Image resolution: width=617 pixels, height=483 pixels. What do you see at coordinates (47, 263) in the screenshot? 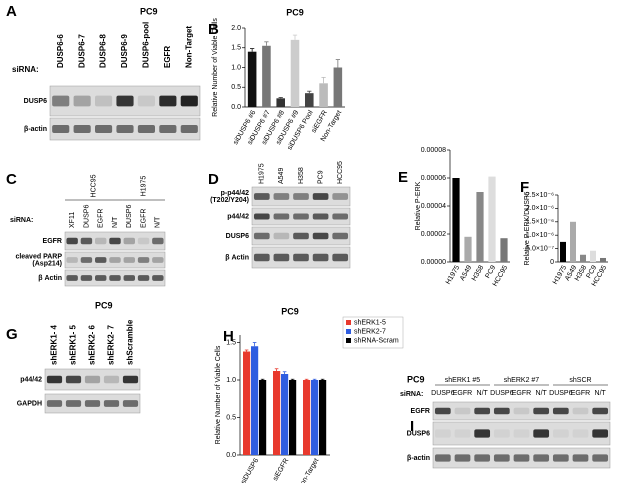
I see `row-label: (Asp214)` at bounding box center [47, 263].